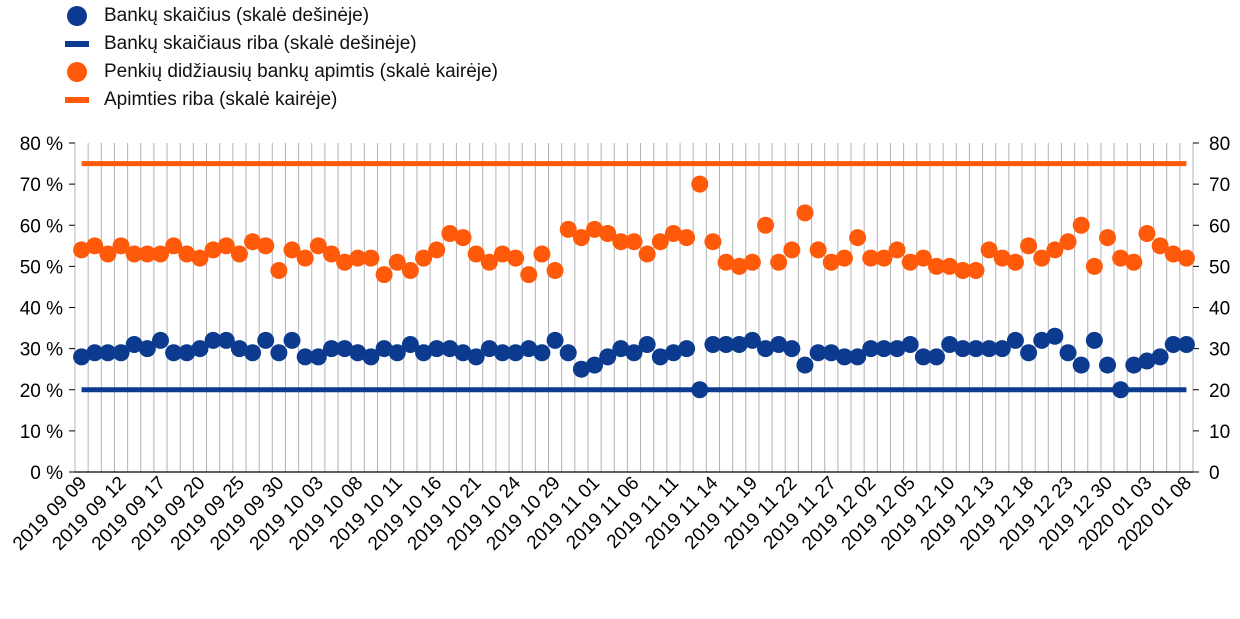 This screenshot has width=1240, height=619. Describe the element at coordinates (77, 100) in the screenshot. I see `legend-swatch-coverage-threshold` at that location.